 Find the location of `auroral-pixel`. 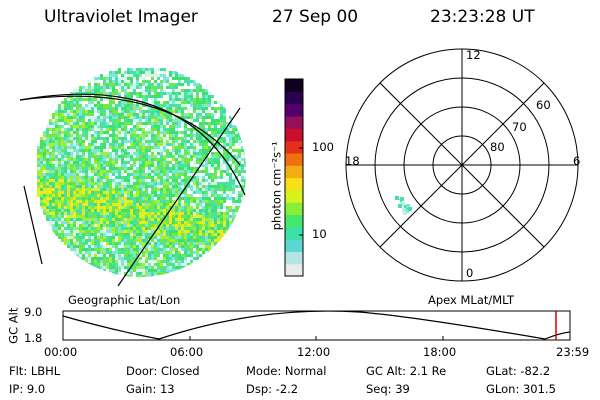

auroral-pixel is located at coordinates (400, 206).